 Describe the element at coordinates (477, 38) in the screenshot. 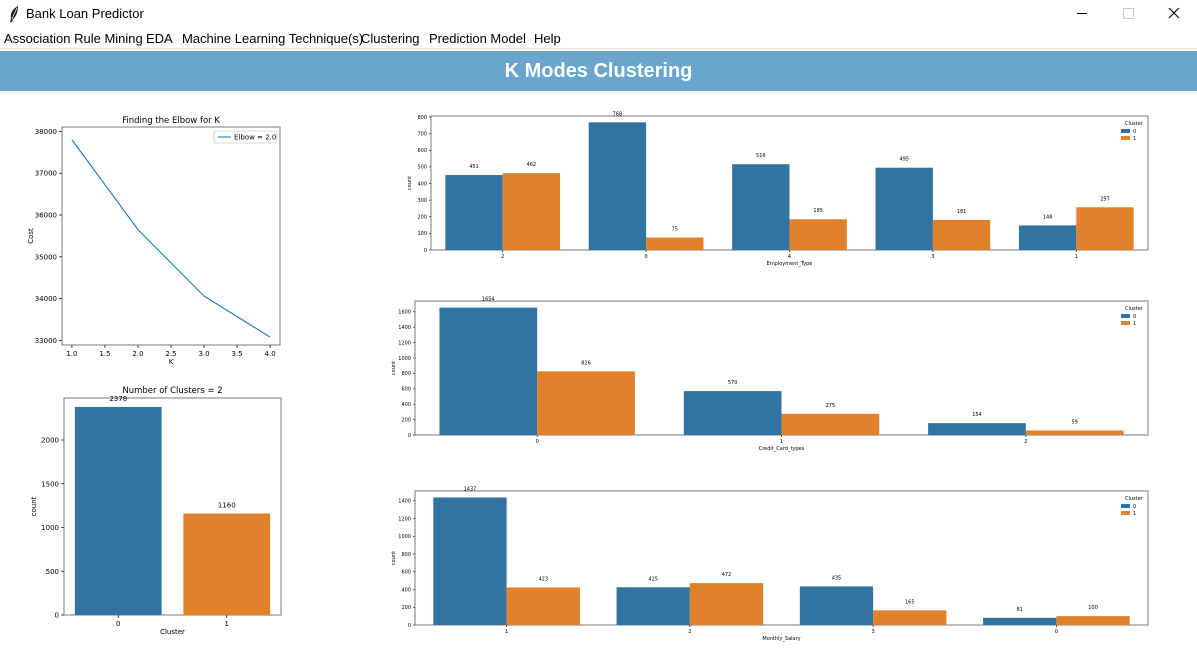

I see `menu-prediction-model: Prediction Model` at that location.